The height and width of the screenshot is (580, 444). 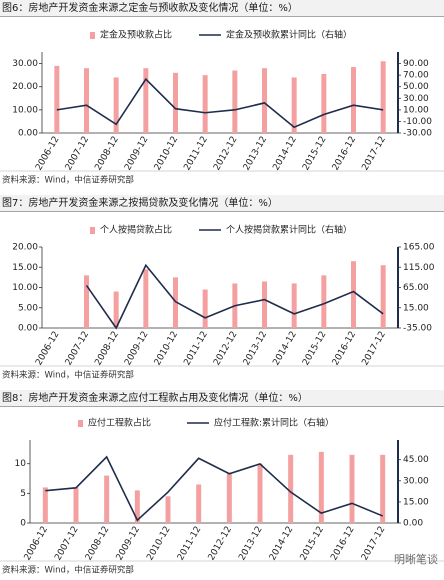 I want to click on figure-caption: 图6：房地产开发资金来源之定金与预收款及变化情况（单位：%）, so click(x=150, y=7).